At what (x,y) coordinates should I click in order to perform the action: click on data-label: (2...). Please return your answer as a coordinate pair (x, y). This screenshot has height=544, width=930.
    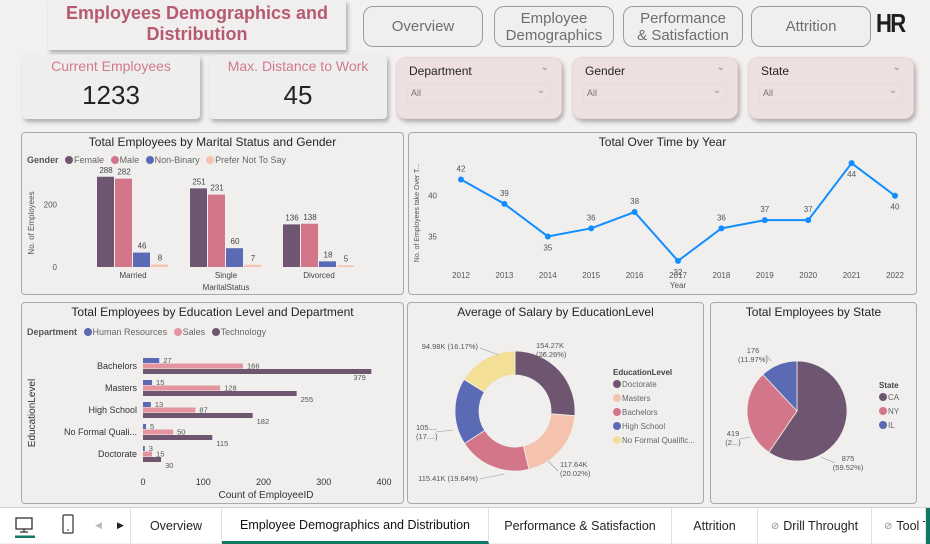
    Looking at the image, I should click on (733, 442).